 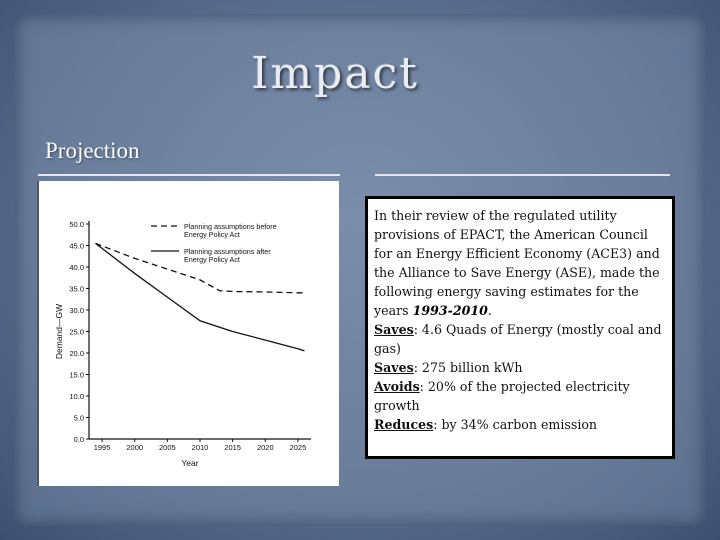 What do you see at coordinates (189, 175) in the screenshot?
I see `divider-left` at bounding box center [189, 175].